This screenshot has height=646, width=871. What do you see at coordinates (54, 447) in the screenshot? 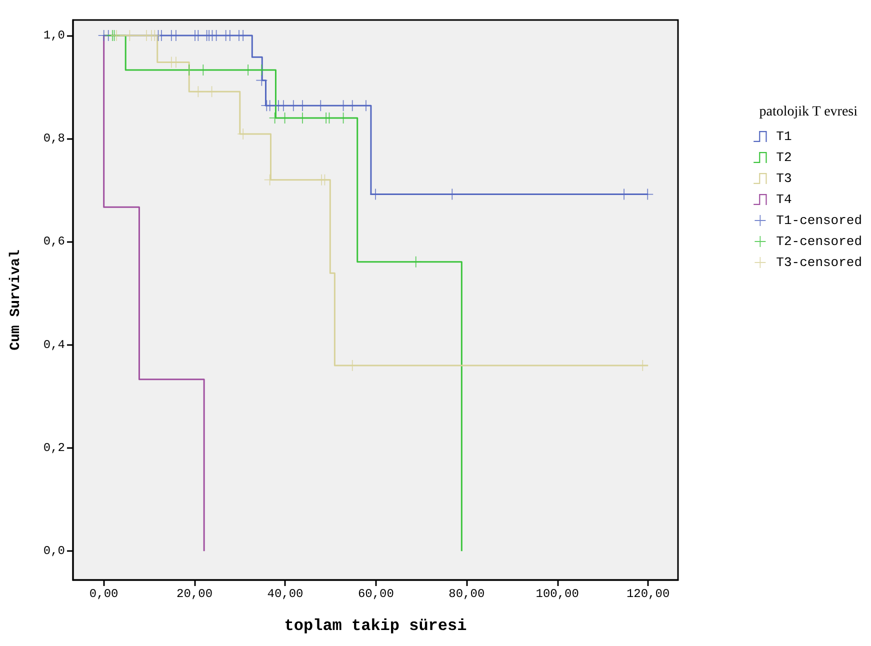
I see `y-tick-label: 0,2` at bounding box center [54, 447].